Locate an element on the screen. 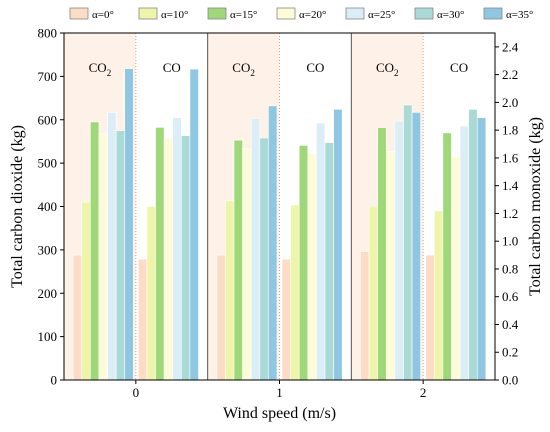  right-tick-label: 2.4 is located at coordinates (510, 46).